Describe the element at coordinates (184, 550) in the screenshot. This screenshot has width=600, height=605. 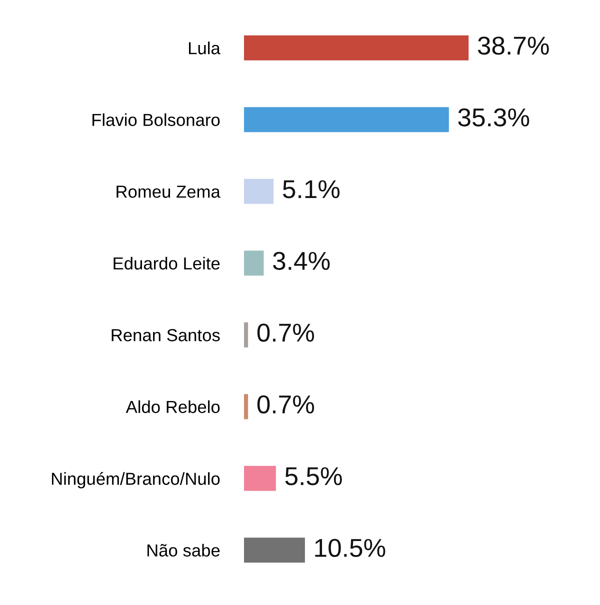
I see `y-tick-label: Não sabe` at that location.